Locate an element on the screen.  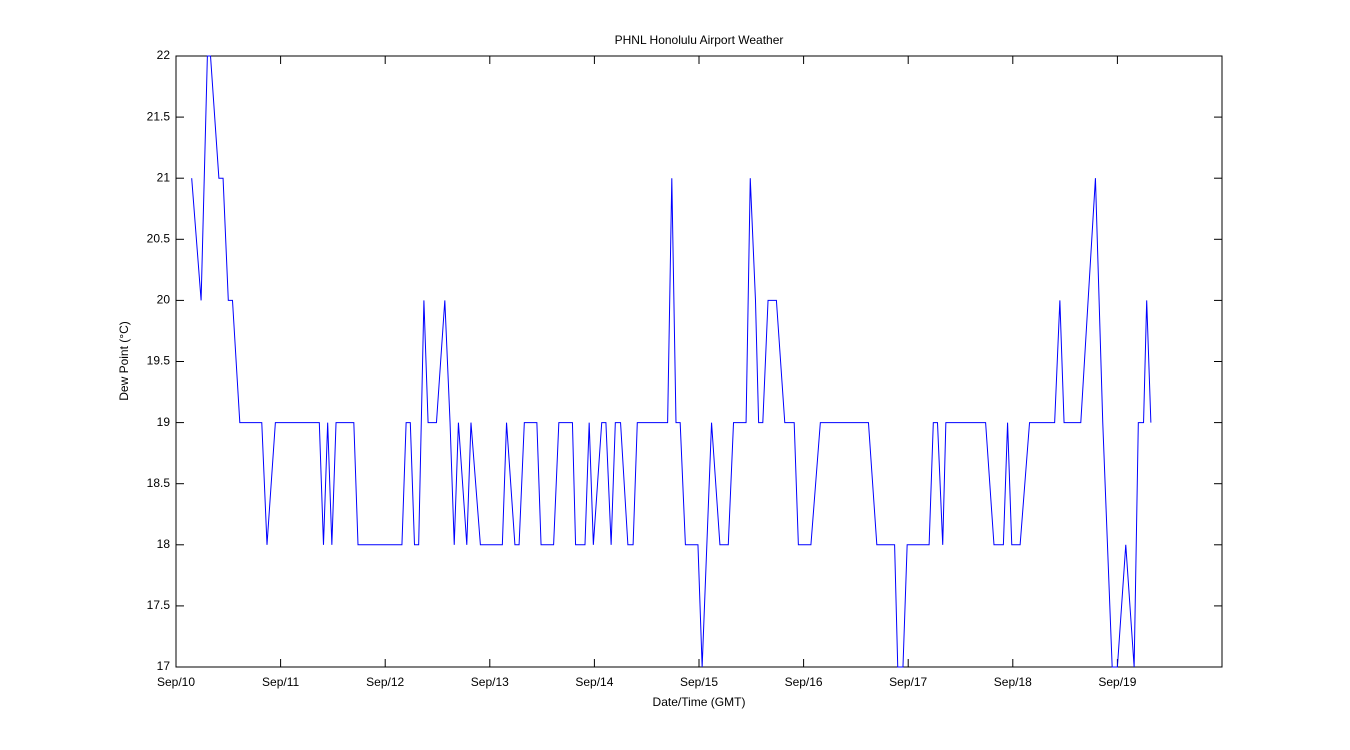
x-tick-label: Sep/17 is located at coordinates (908, 682).